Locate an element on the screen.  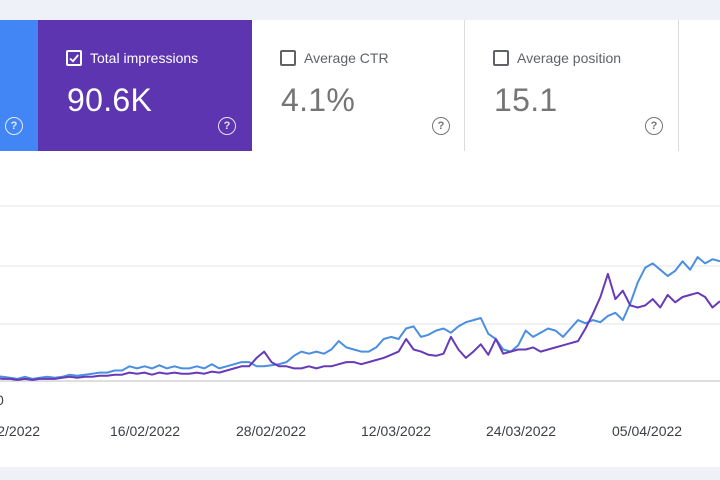
top-background is located at coordinates (360, 10).